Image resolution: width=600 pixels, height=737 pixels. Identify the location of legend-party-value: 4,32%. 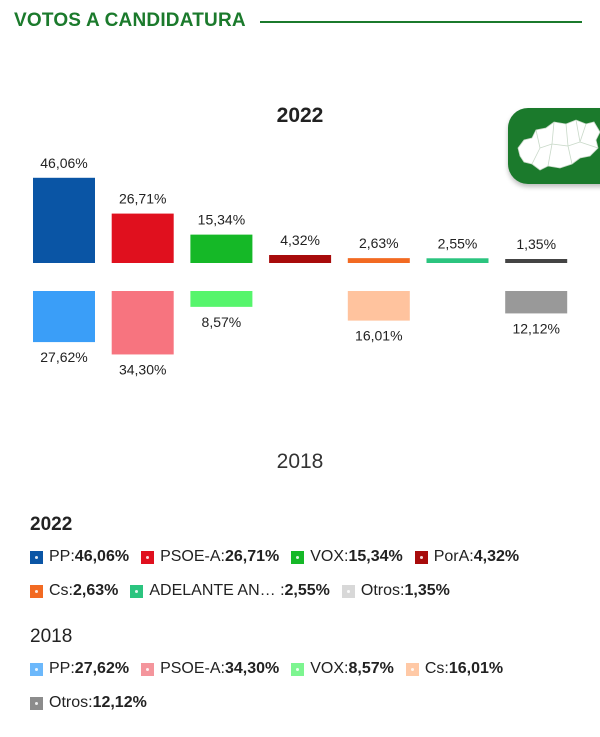
(496, 556).